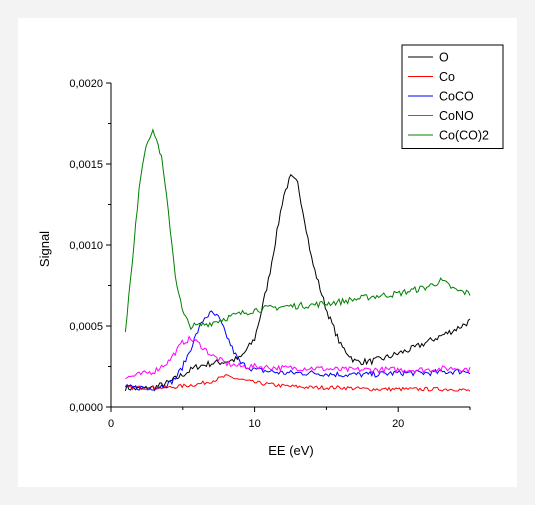  Describe the element at coordinates (447, 77) in the screenshot. I see `legend-entry: Co` at that location.